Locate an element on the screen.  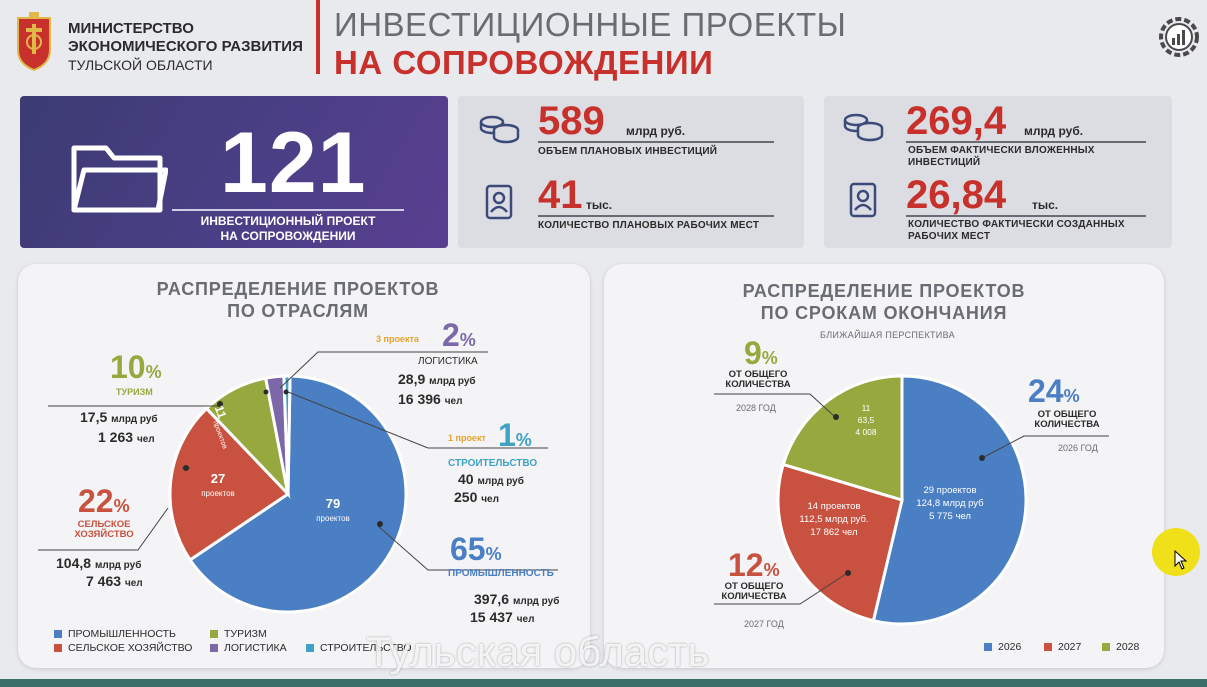
tourism-name: ТУРИЗМ is located at coordinates (134, 392).